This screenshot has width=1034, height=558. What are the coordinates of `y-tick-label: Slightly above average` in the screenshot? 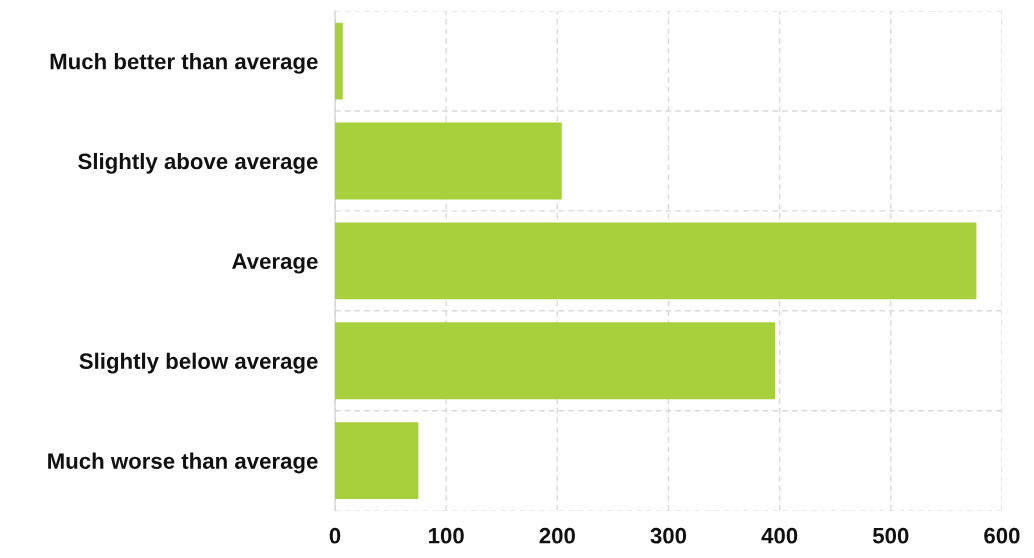 It's located at (198, 163).